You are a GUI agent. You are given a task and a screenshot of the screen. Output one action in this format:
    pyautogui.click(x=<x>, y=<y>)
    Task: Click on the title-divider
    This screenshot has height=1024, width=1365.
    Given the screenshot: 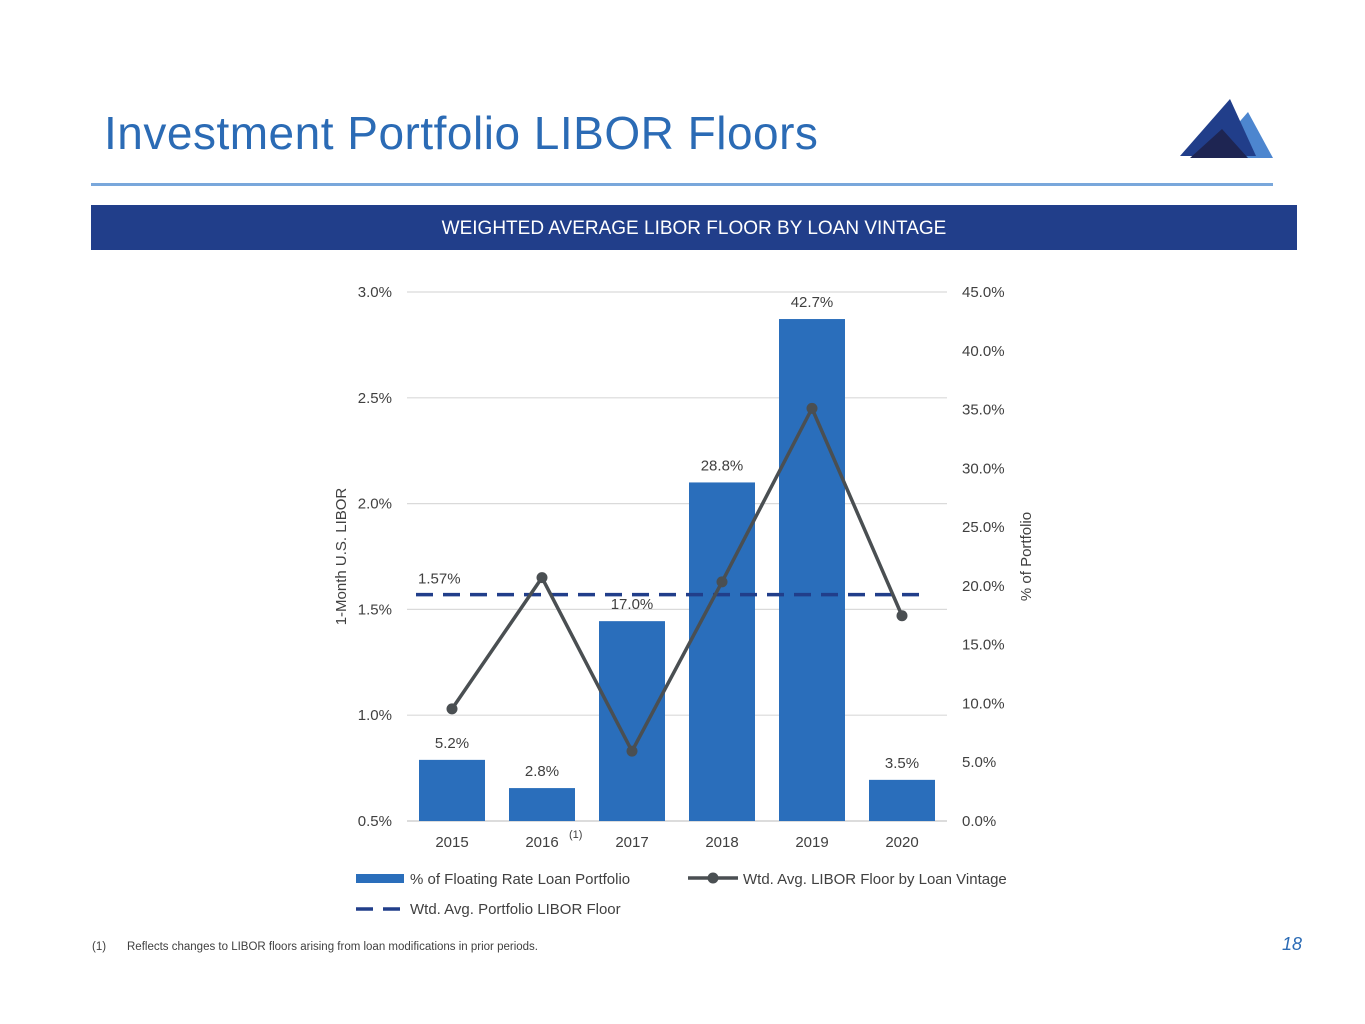 What is the action you would take?
    pyautogui.click(x=682, y=184)
    